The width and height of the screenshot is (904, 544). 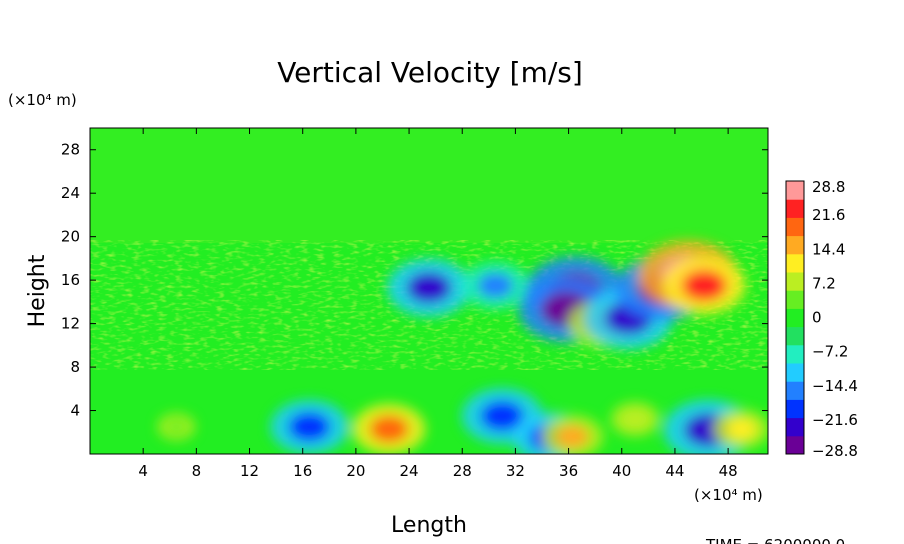 What do you see at coordinates (674, 471) in the screenshot?
I see `x-tick-label: 44` at bounding box center [674, 471].